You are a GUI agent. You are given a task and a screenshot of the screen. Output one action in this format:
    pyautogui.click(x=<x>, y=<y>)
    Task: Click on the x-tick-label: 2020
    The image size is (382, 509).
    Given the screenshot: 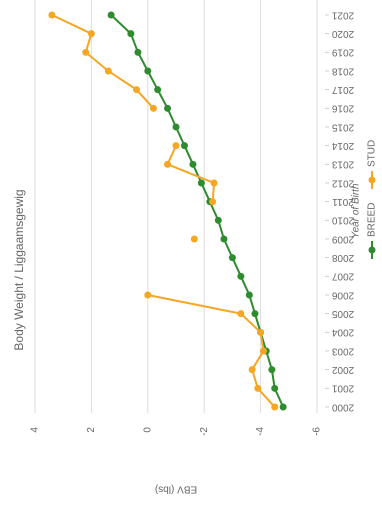 What is the action you would take?
    pyautogui.click(x=342, y=33)
    